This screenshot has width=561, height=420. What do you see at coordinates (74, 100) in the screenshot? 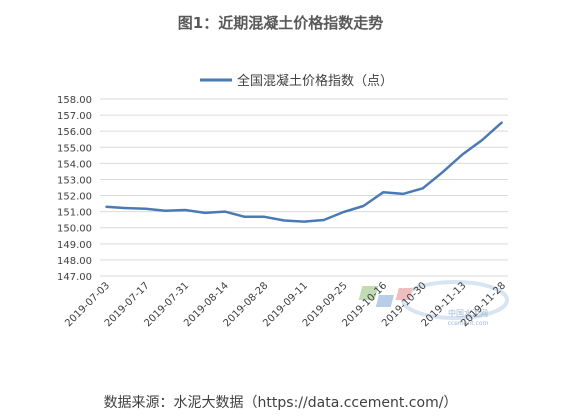
I see `y-tick-label: 158.00` at bounding box center [74, 100].